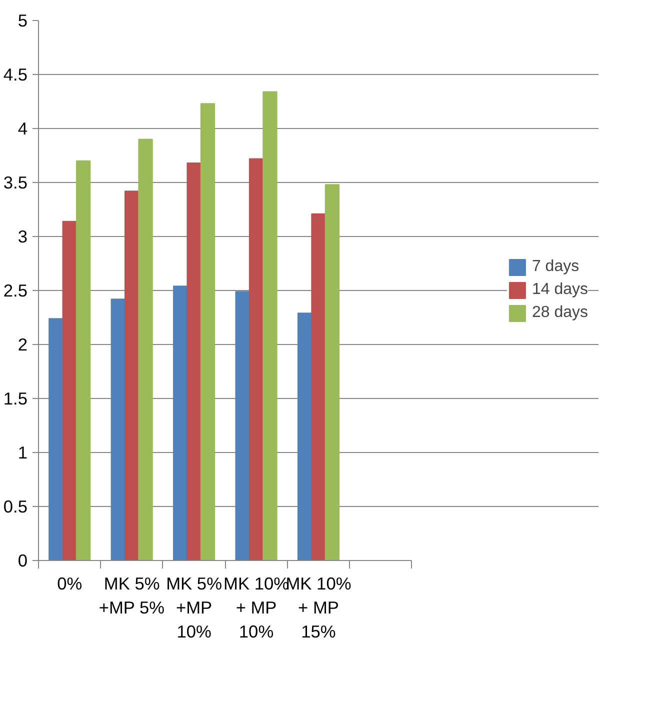 This screenshot has height=728, width=670. I want to click on legend-label: 28 days, so click(560, 313).